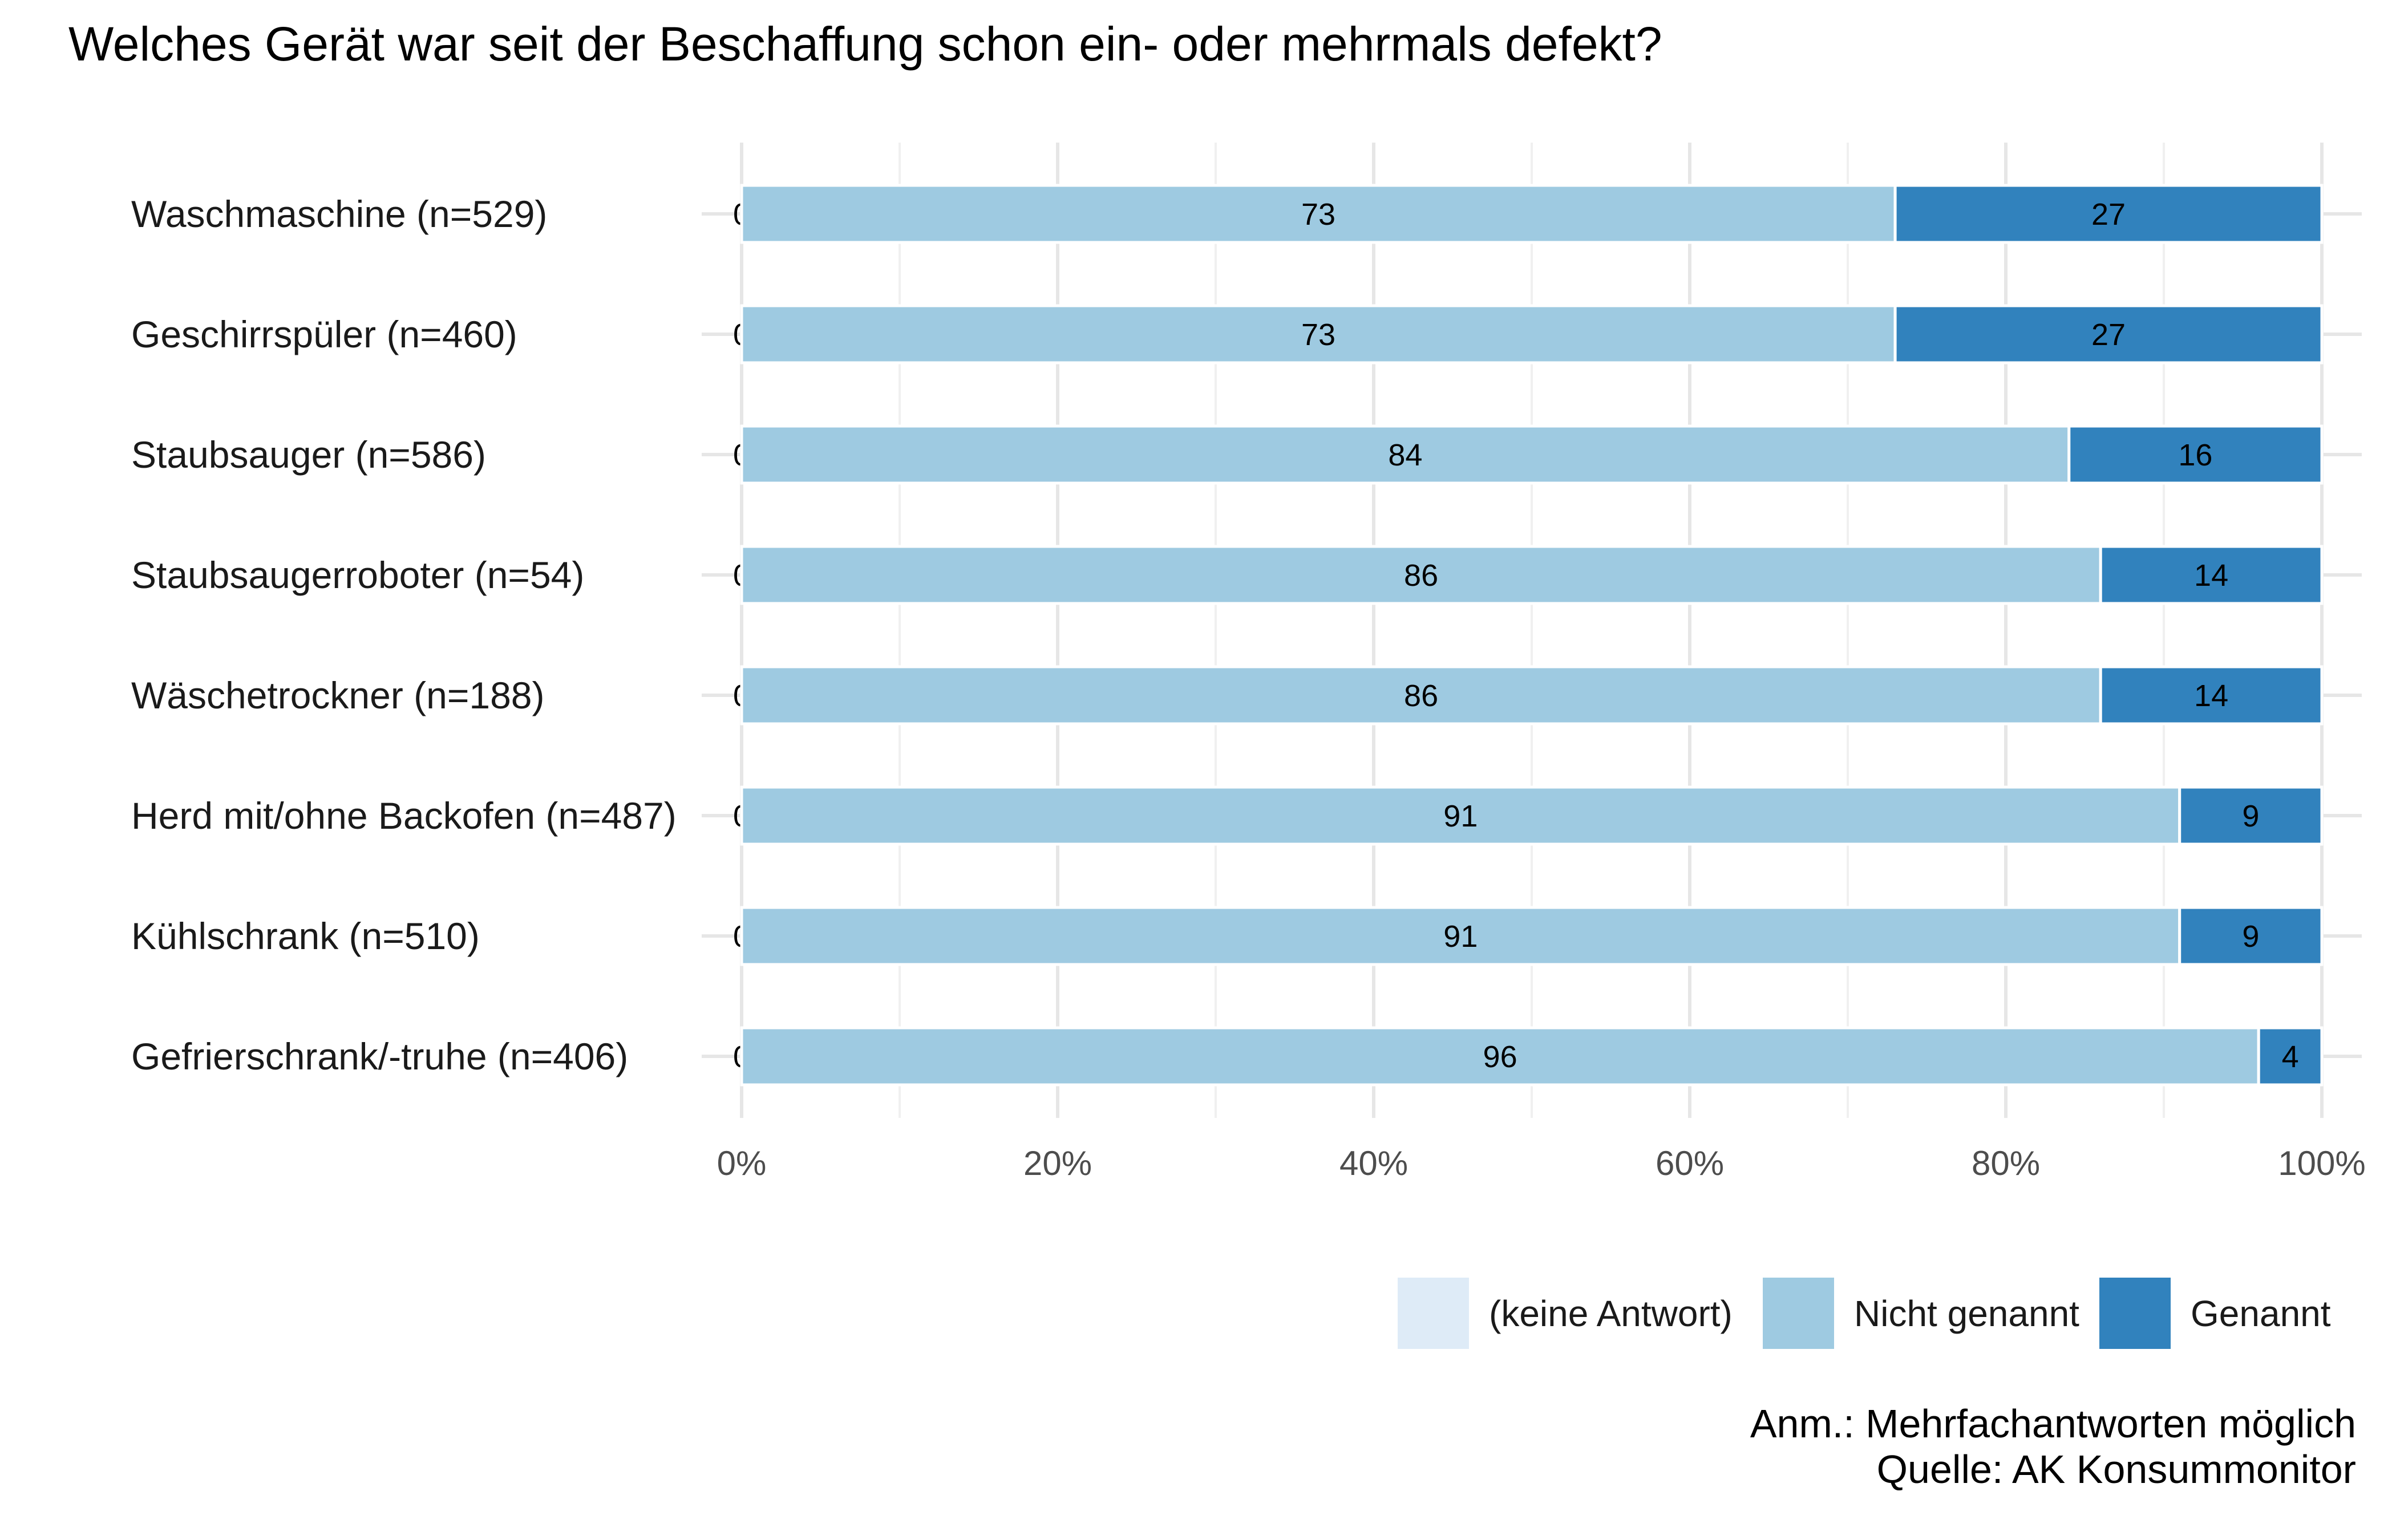 This screenshot has width=2396, height=1540. What do you see at coordinates (404, 816) in the screenshot?
I see `category-label: Herd mit/ohne Backofen (n=487)` at bounding box center [404, 816].